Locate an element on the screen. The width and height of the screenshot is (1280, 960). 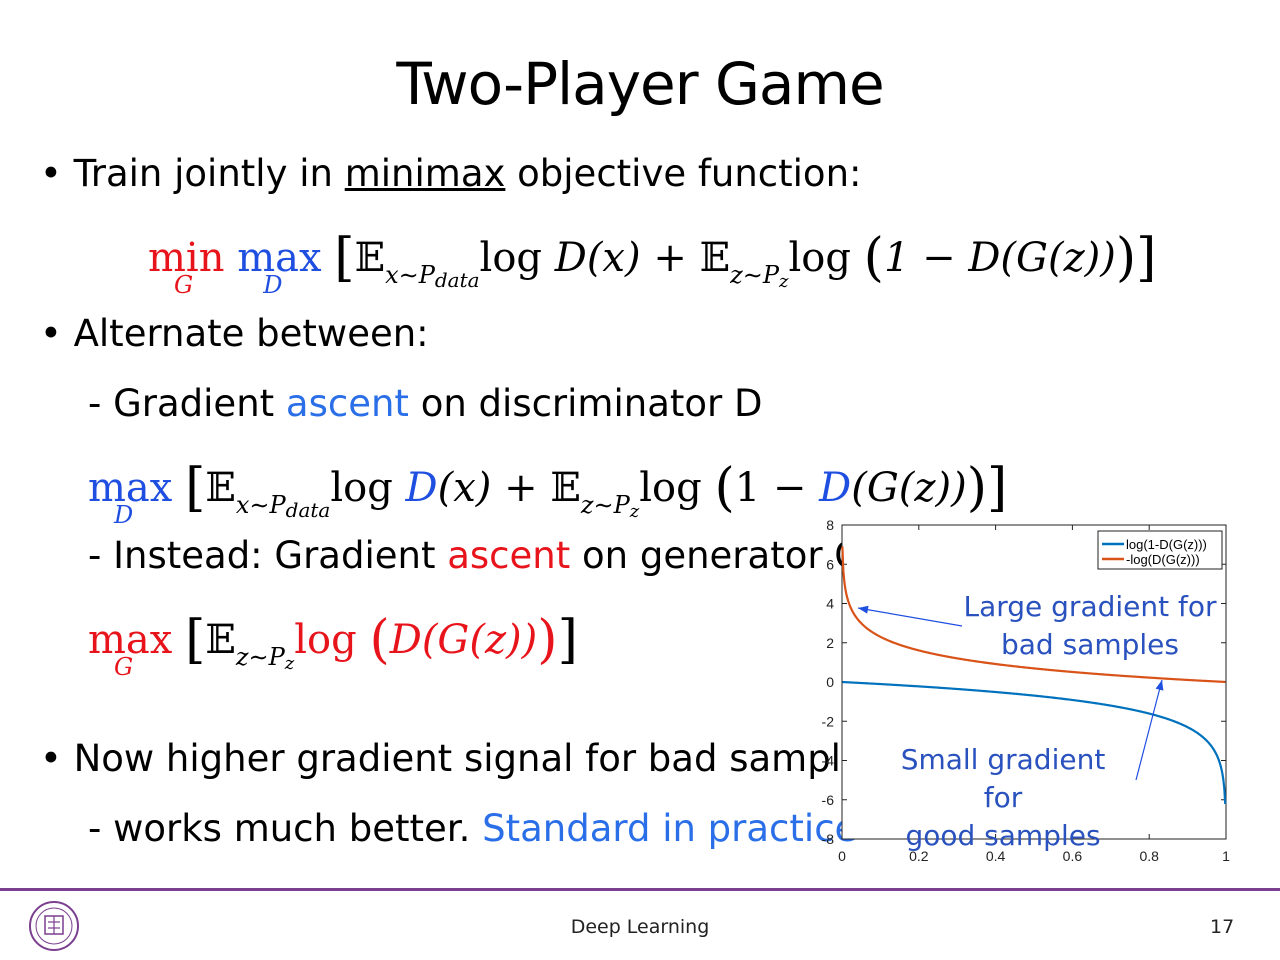
x-tick-label: 0.4 is located at coordinates (996, 856).